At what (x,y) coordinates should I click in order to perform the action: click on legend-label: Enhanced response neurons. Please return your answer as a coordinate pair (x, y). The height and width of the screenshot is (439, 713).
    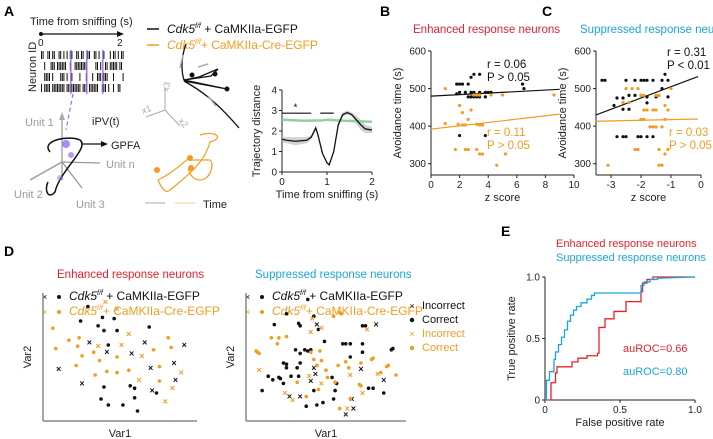
    Looking at the image, I should click on (626, 244).